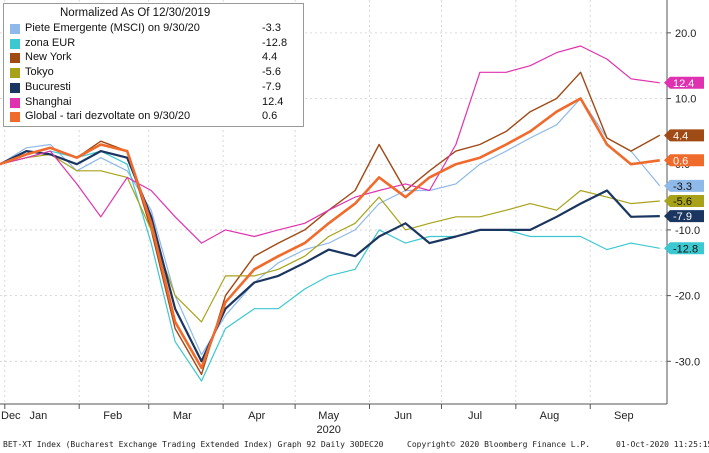 This screenshot has height=453, width=709. I want to click on last-value-tag: -3.3, so click(684, 186).